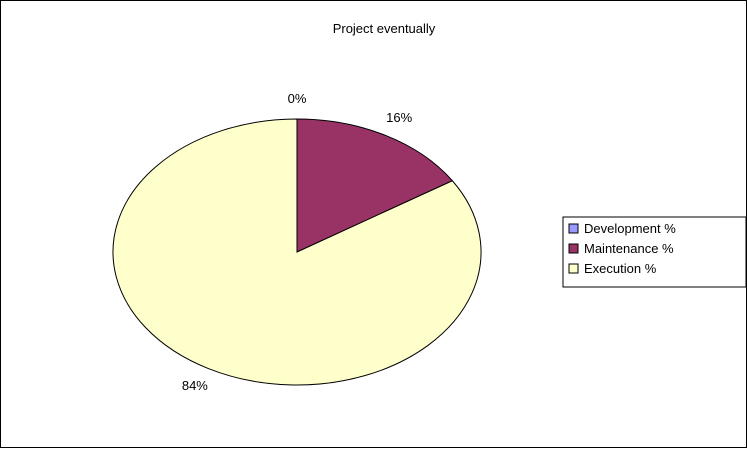 The width and height of the screenshot is (747, 453). What do you see at coordinates (384, 28) in the screenshot?
I see `chart-title: Project eventually` at bounding box center [384, 28].